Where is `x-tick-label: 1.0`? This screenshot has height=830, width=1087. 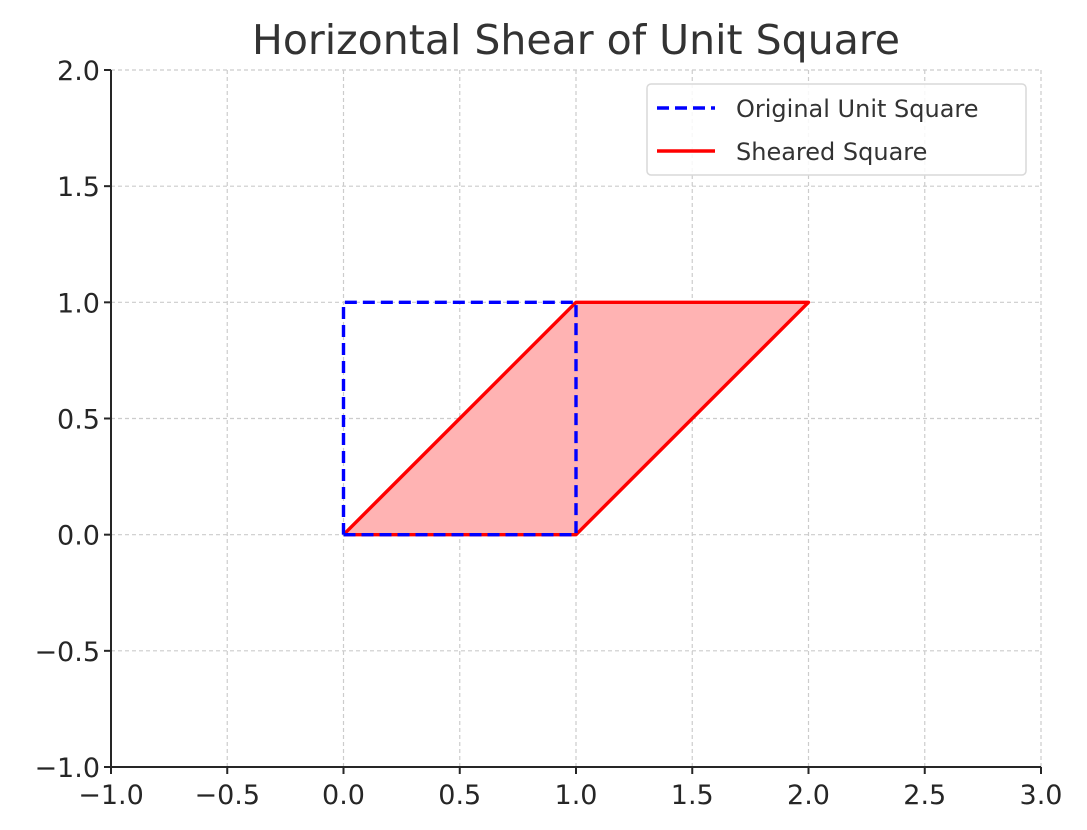 x-tick-label: 1.0 is located at coordinates (576, 795).